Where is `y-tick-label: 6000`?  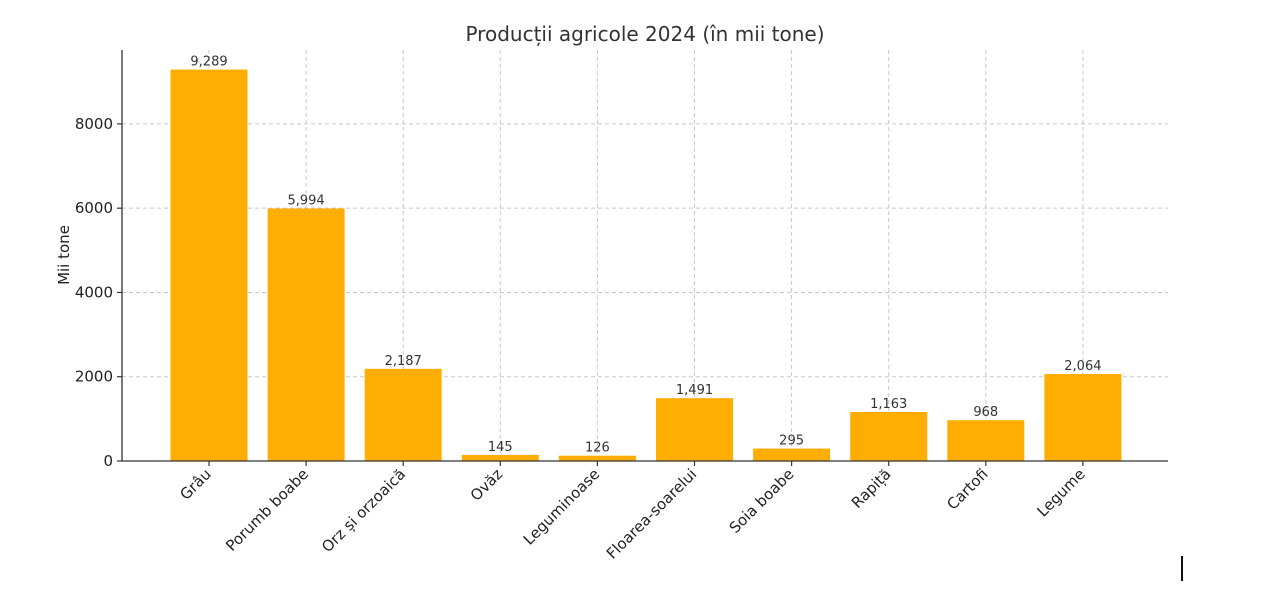
y-tick-label: 6000 is located at coordinates (94, 208).